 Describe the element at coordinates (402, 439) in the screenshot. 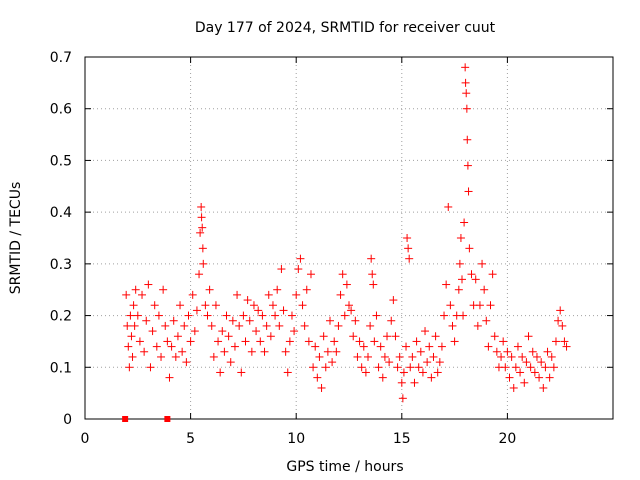

I see `x-tick-label: 15` at that location.